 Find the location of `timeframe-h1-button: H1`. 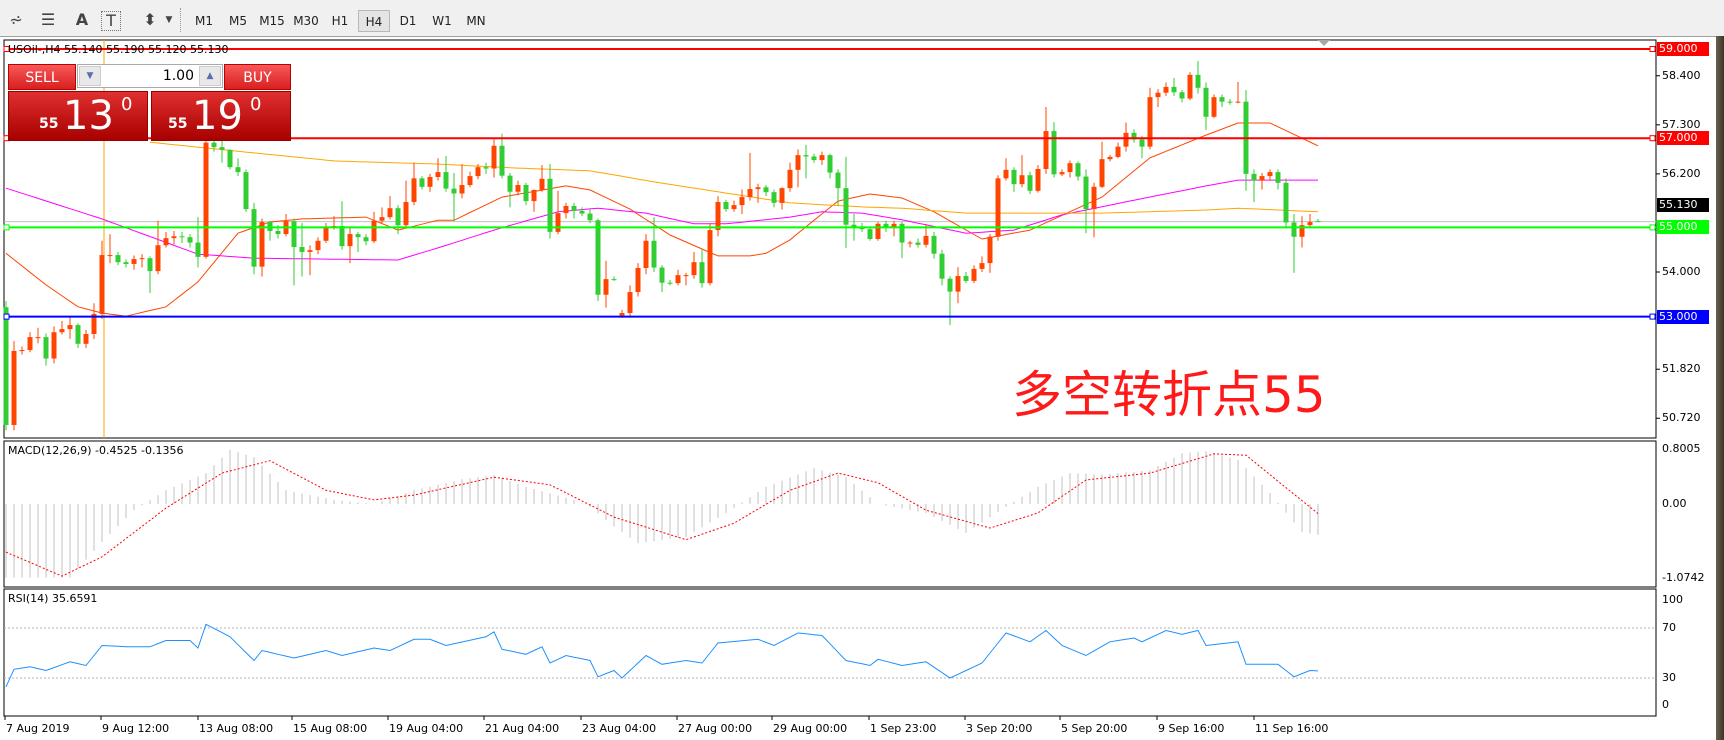

timeframe-h1-button: H1 is located at coordinates (340, 21).